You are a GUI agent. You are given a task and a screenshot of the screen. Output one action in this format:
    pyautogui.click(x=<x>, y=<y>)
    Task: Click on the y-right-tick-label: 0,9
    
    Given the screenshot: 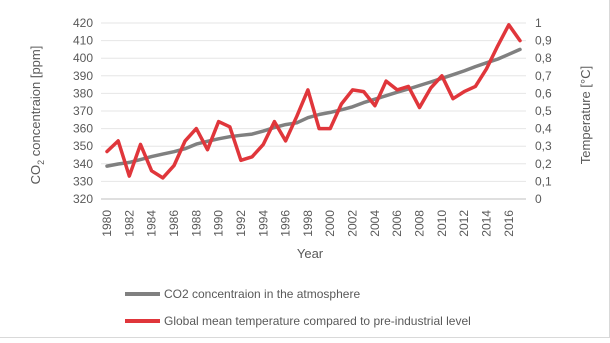 What is the action you would take?
    pyautogui.click(x=543, y=41)
    